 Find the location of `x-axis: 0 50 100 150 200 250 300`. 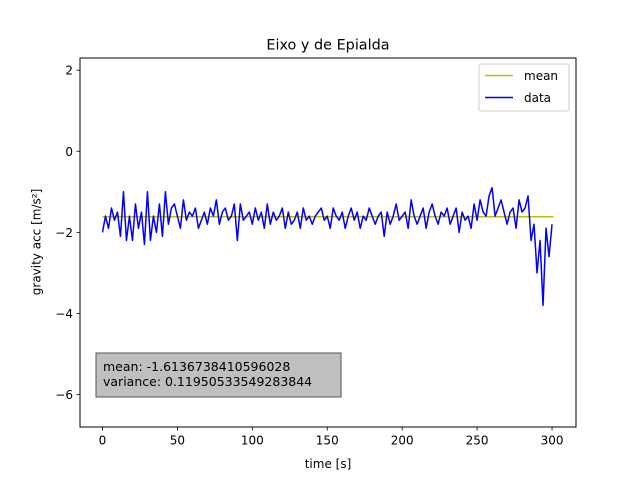

x-axis: 0 50 100 150 200 250 300 is located at coordinates (331, 437).